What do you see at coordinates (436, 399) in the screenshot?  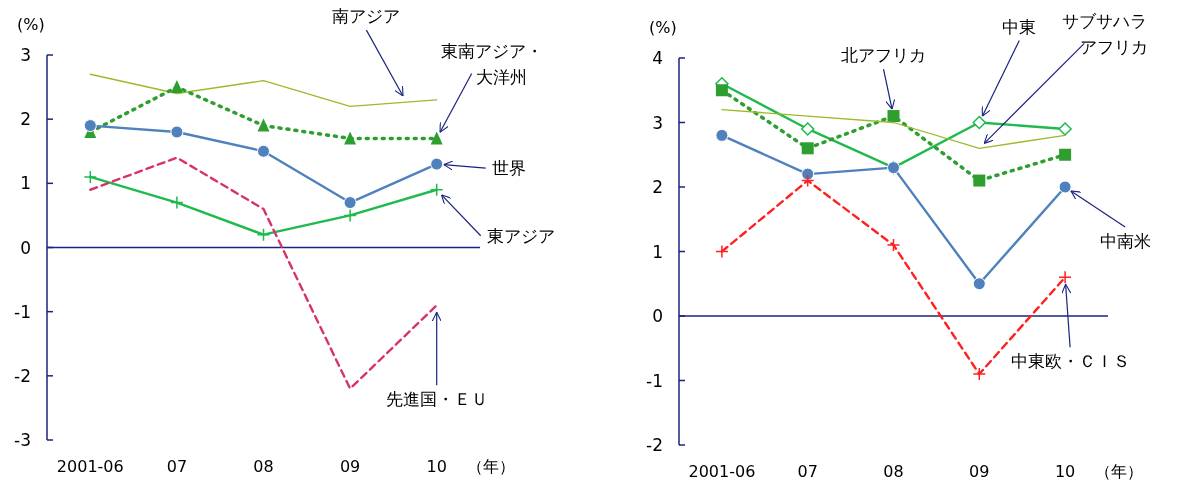 I see `series-label: 先進国・ＥＵ` at bounding box center [436, 399].